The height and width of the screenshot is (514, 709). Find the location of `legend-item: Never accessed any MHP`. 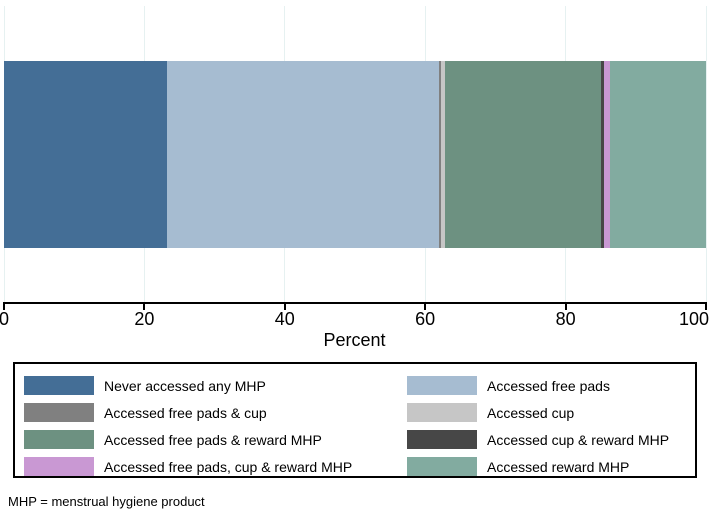

legend-item: Never accessed any MHP is located at coordinates (188, 385).